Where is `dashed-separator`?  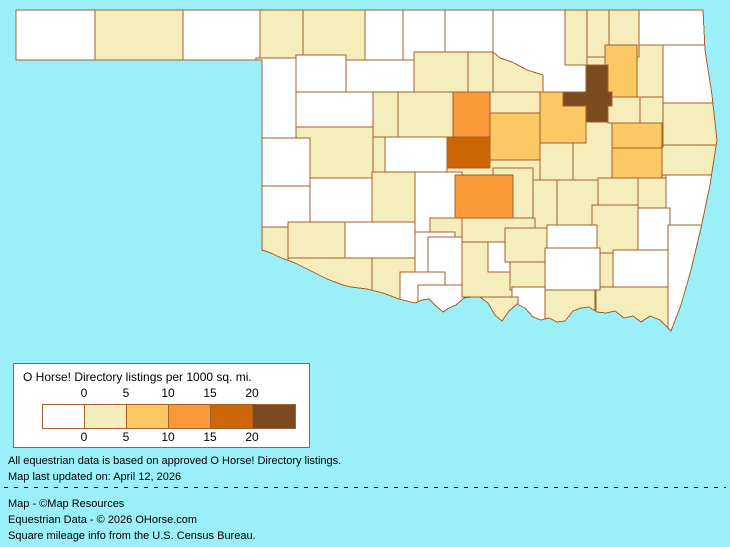
dashed-separator is located at coordinates (365, 487).